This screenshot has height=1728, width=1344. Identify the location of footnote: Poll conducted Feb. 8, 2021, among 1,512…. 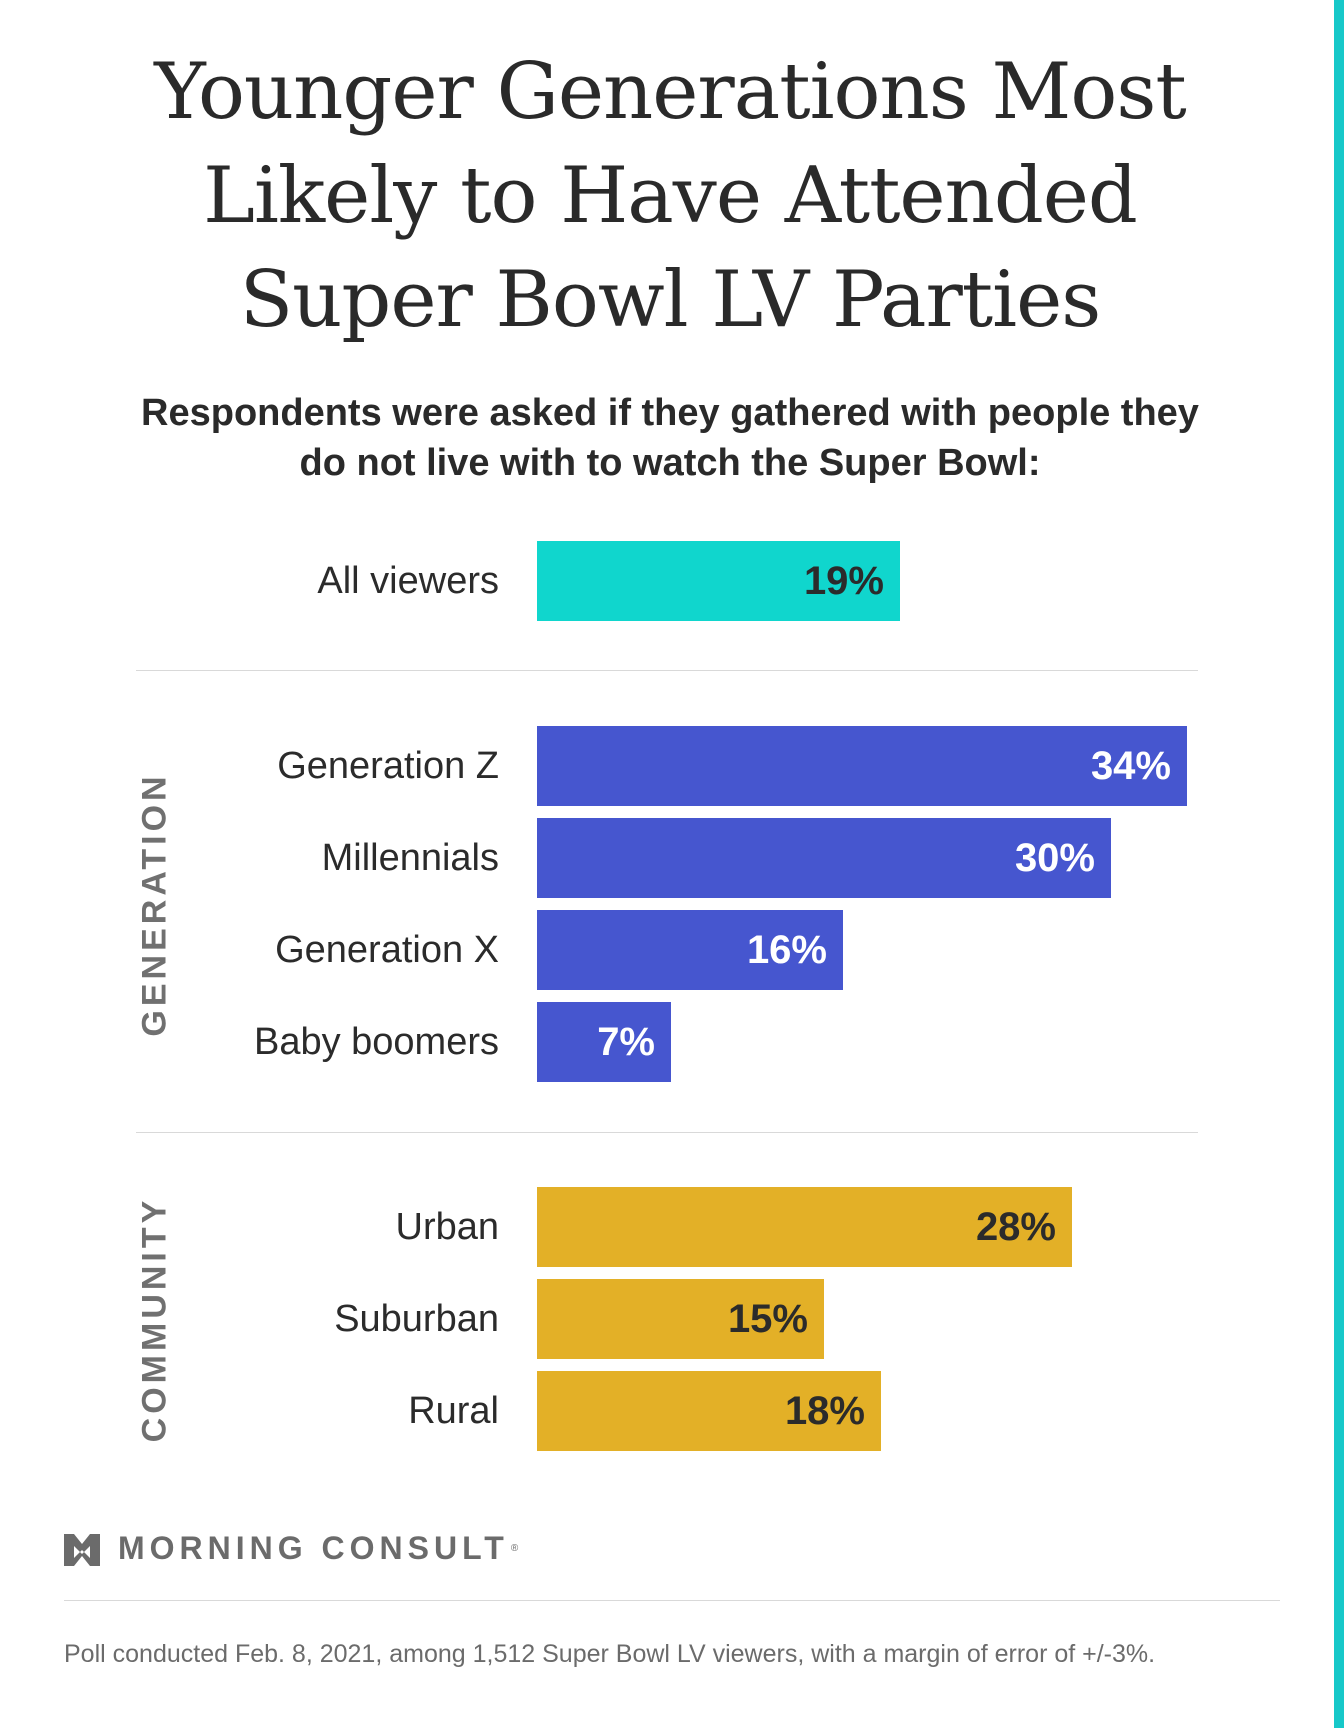
(610, 1654).